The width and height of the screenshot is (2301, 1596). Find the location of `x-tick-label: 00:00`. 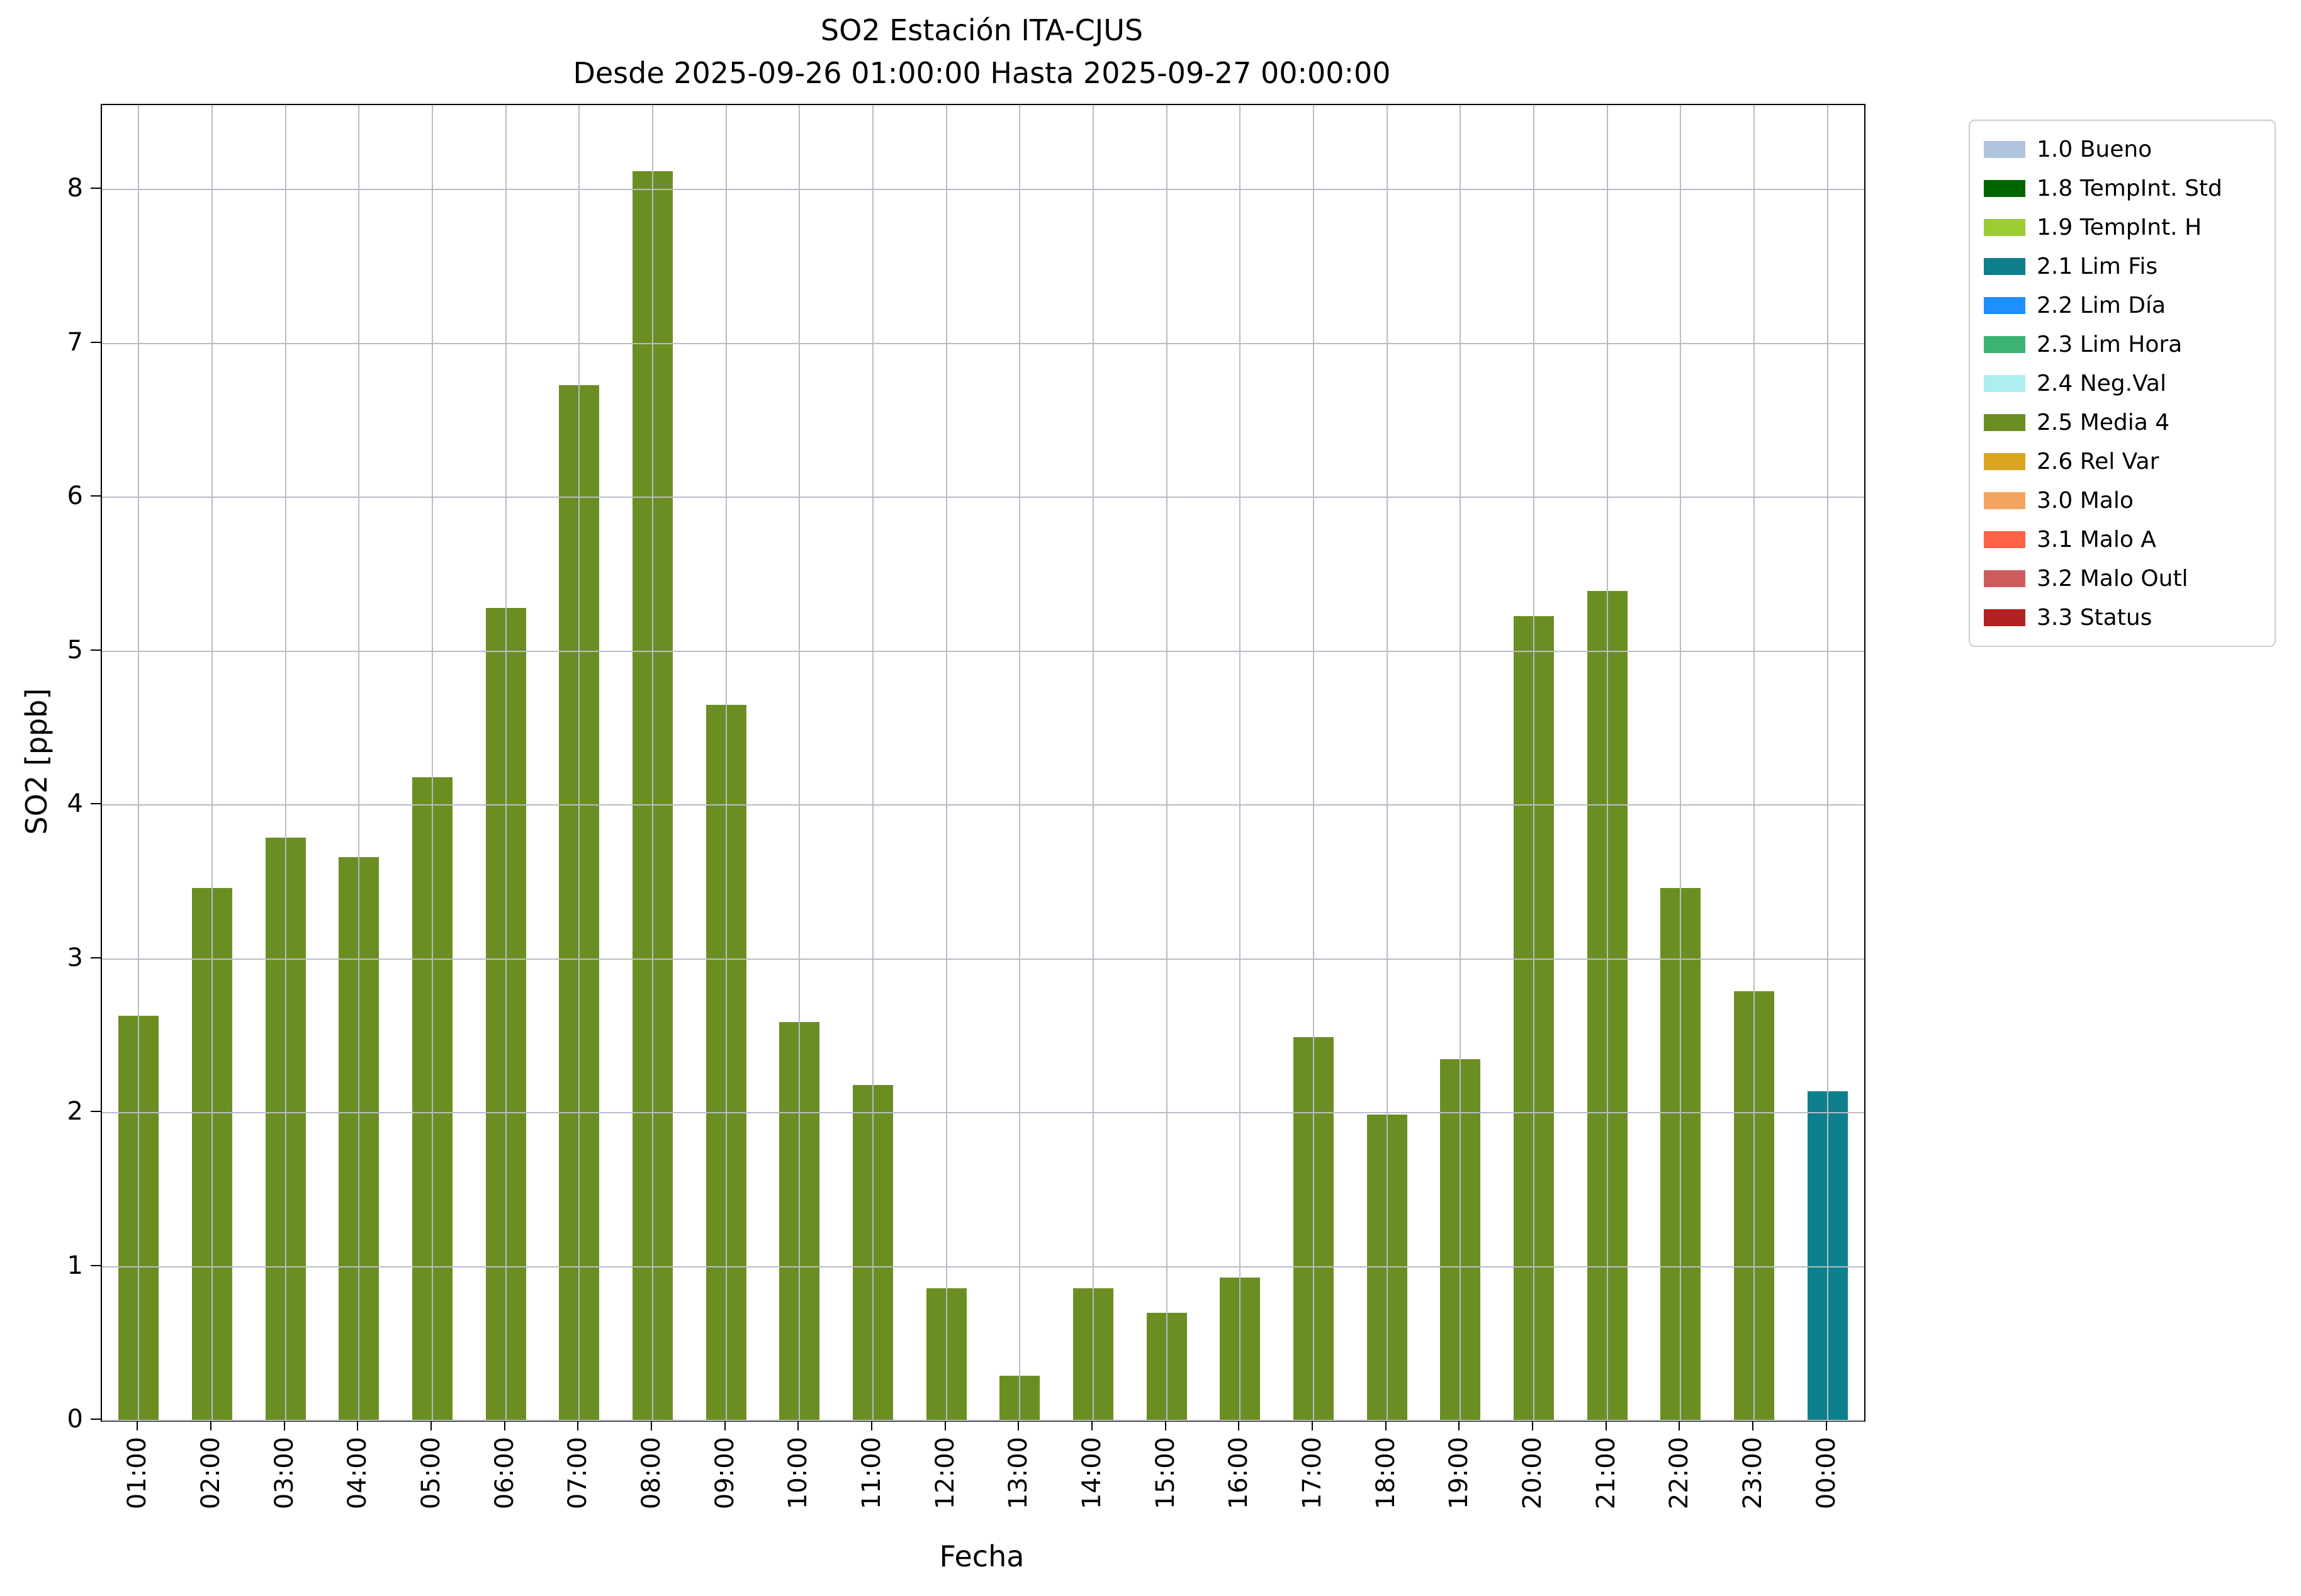

x-tick-label: 00:00 is located at coordinates (1826, 1473).